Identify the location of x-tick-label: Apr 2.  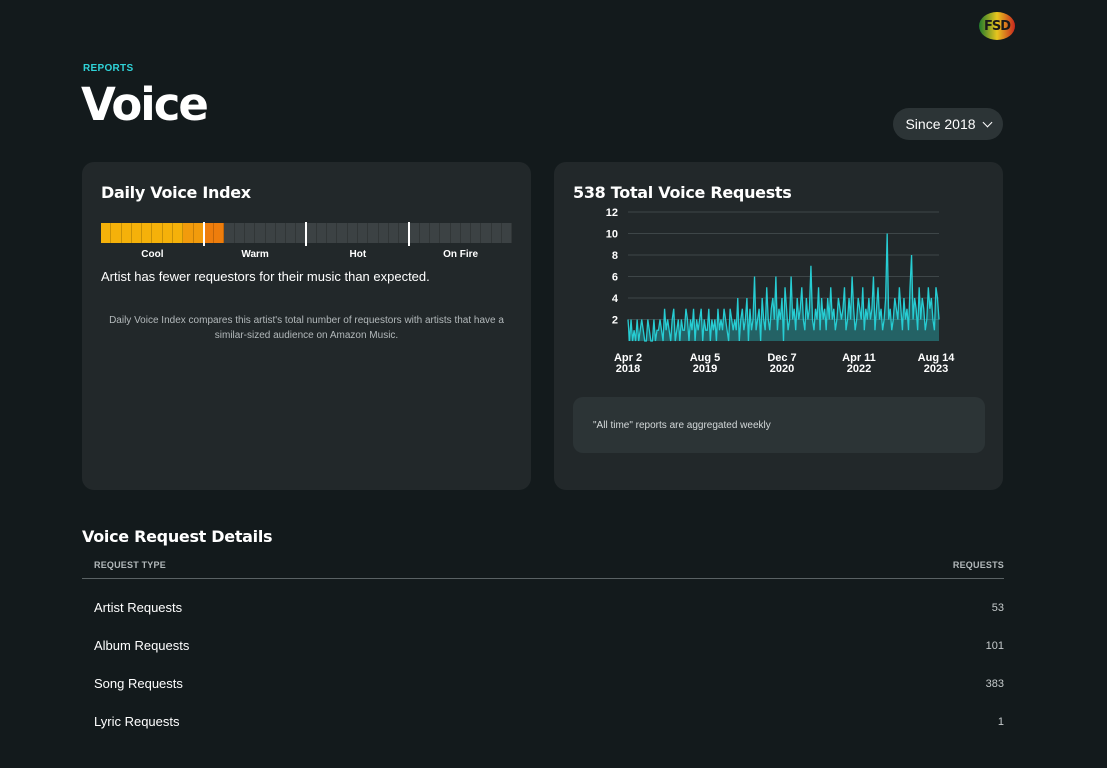
(628, 358).